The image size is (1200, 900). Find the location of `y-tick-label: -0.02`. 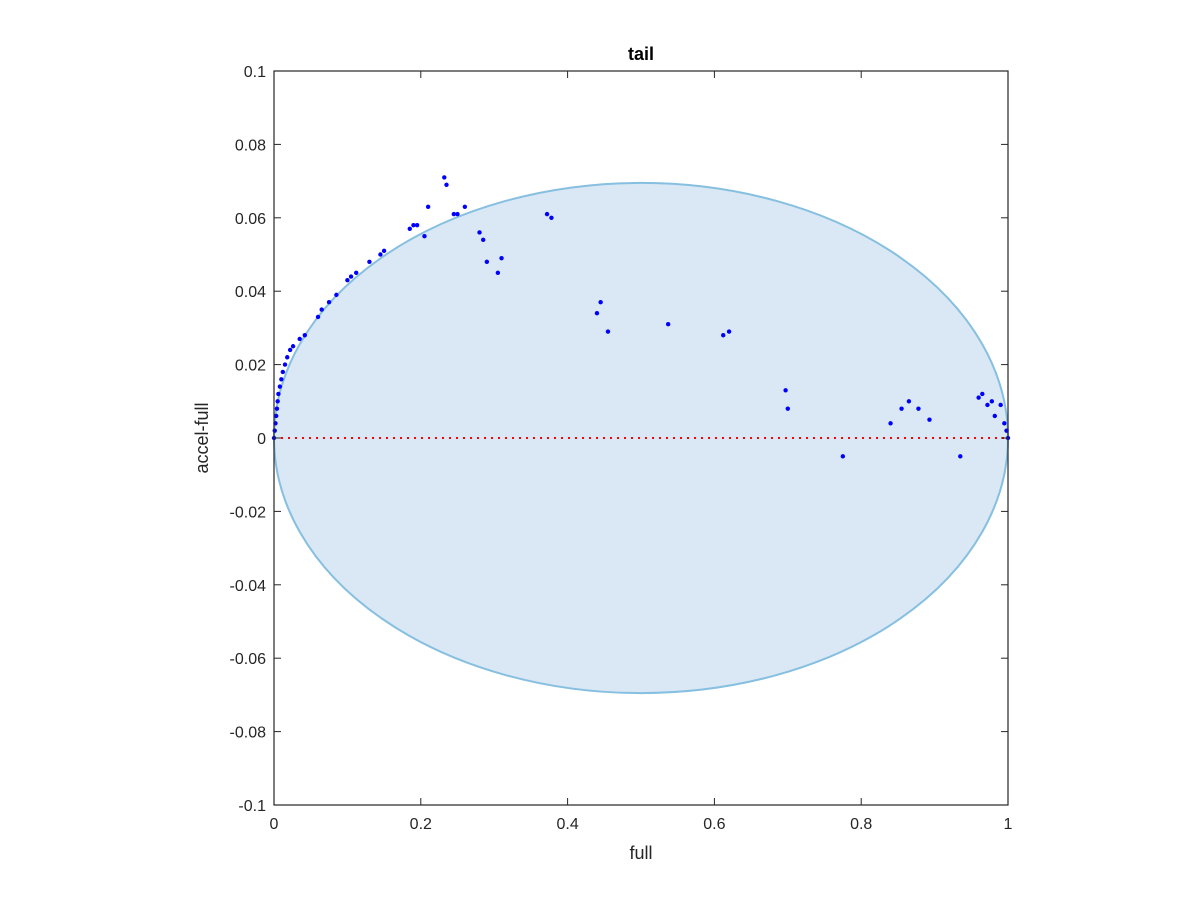

y-tick-label: -0.02 is located at coordinates (248, 512).